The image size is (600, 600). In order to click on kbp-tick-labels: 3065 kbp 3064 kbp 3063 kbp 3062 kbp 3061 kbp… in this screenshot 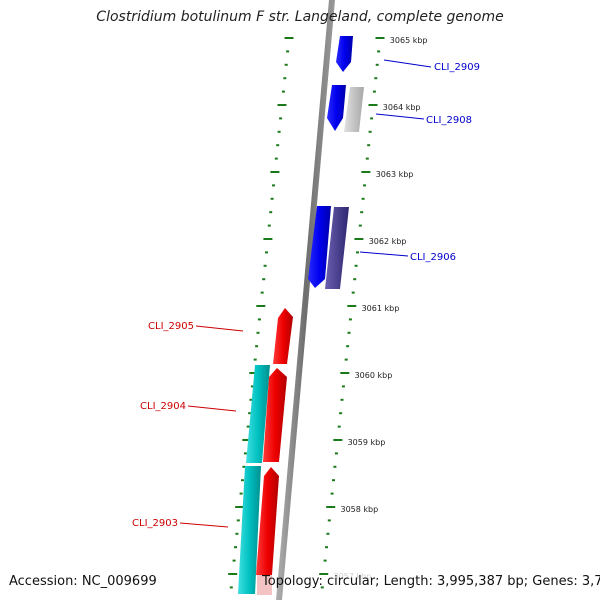, I will do `click(381, 308)`.